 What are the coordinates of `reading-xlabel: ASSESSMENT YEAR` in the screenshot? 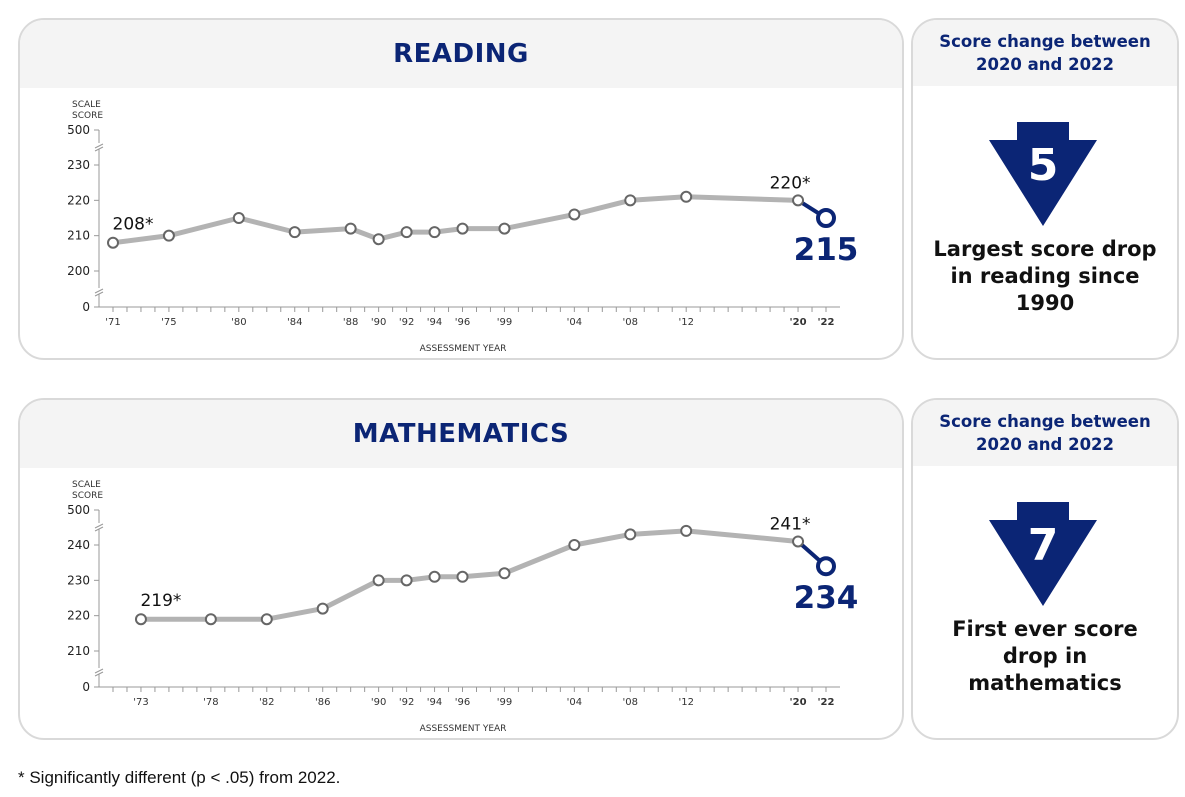 It's located at (463, 349).